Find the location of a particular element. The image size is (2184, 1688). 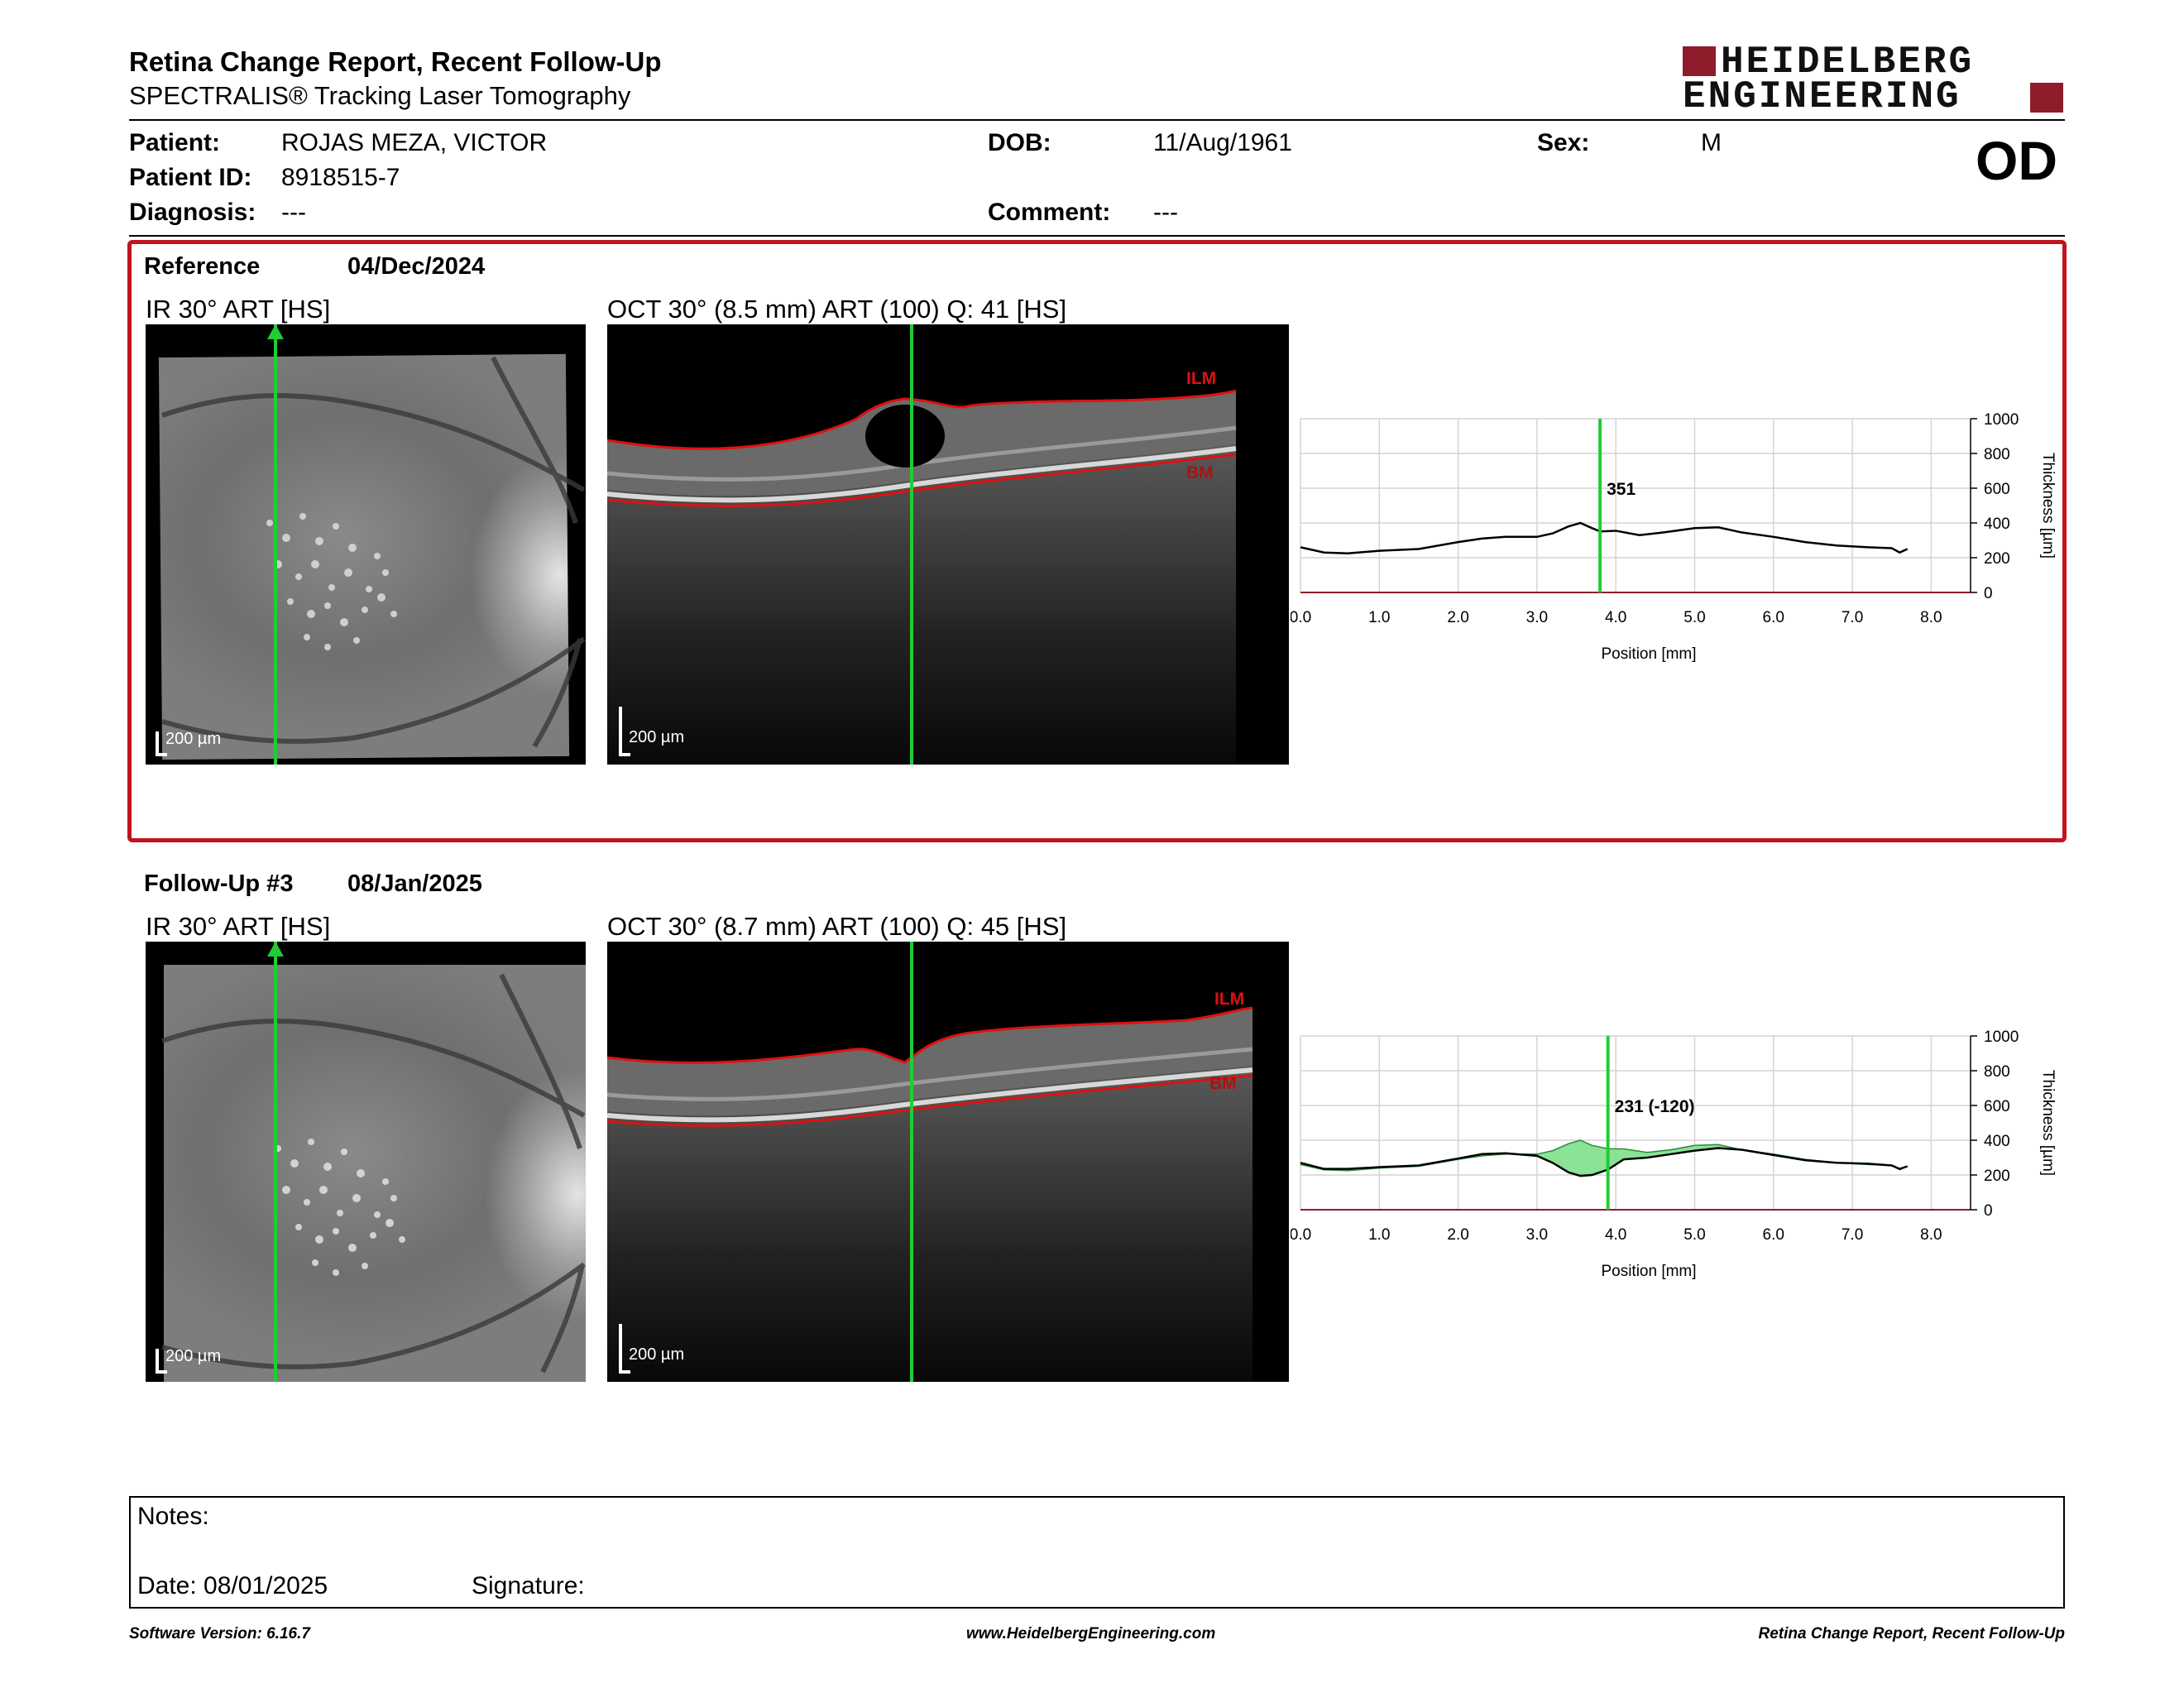

logo-line-2: ENGINEERING is located at coordinates (1822, 96).